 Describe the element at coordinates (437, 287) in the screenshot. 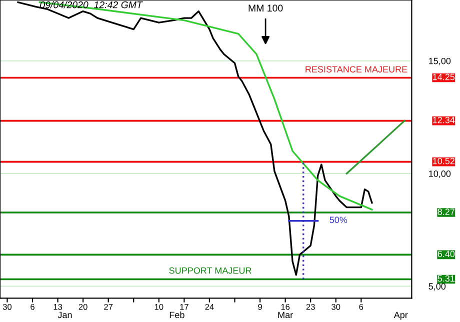

I see `y-tick-label: 5,00` at that location.